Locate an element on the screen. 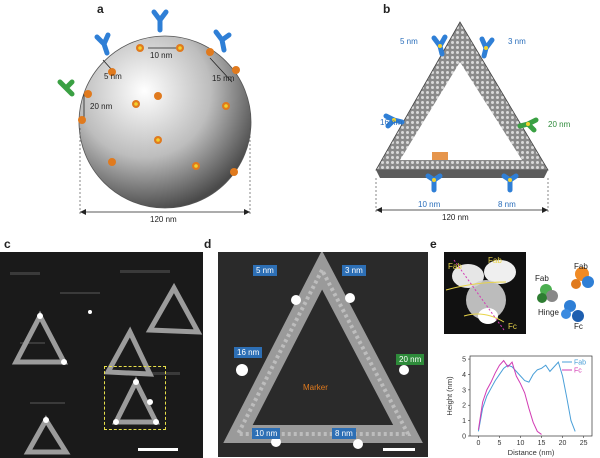  width-120nm-a: 120 nm is located at coordinates (163, 219).